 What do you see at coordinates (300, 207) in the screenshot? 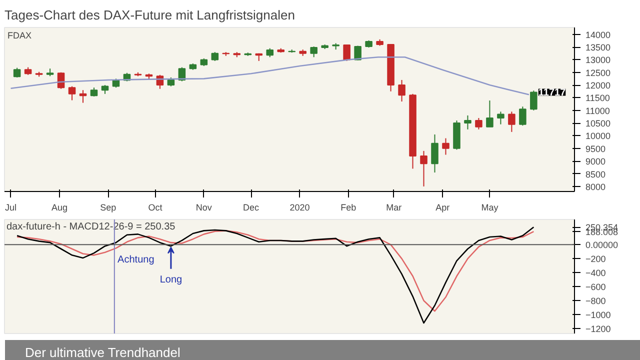
I see `x-tick-label: 2020` at bounding box center [300, 207].